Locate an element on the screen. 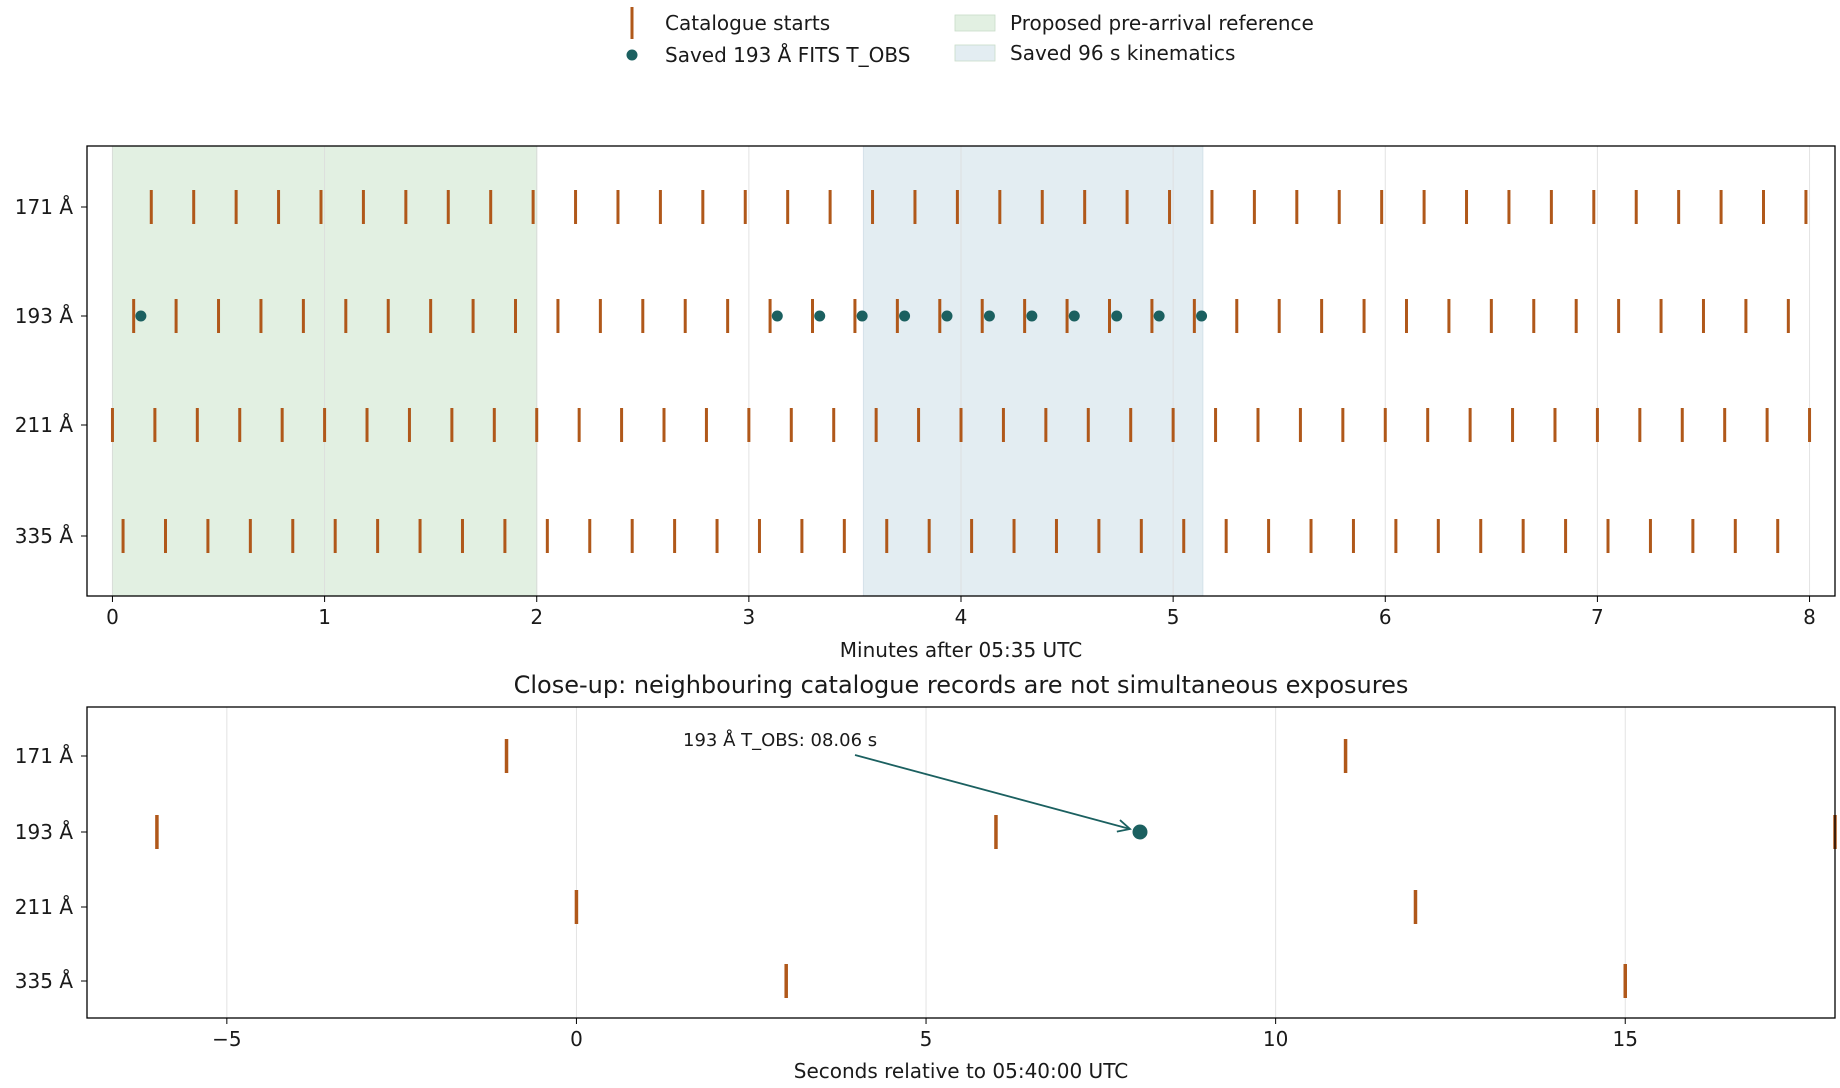 This screenshot has height=1088, width=1840. top-x-tick-label: 3 is located at coordinates (748, 617).